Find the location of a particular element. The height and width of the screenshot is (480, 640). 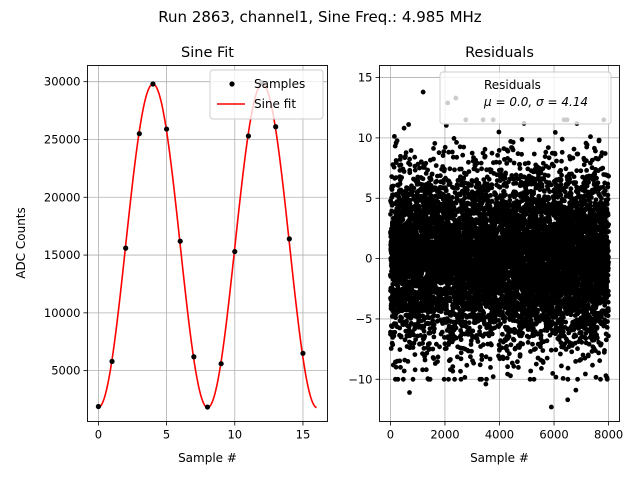

sine-fit-x-tick-label: 0 is located at coordinates (98, 435).